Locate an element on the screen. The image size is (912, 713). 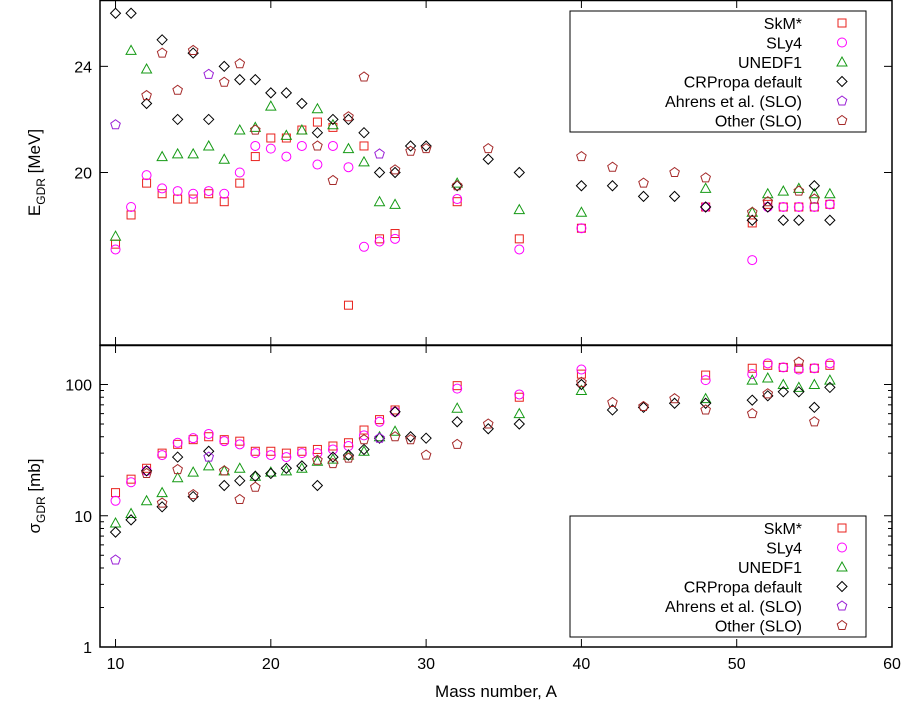
legend-label: UNEDF1 is located at coordinates (770, 568).